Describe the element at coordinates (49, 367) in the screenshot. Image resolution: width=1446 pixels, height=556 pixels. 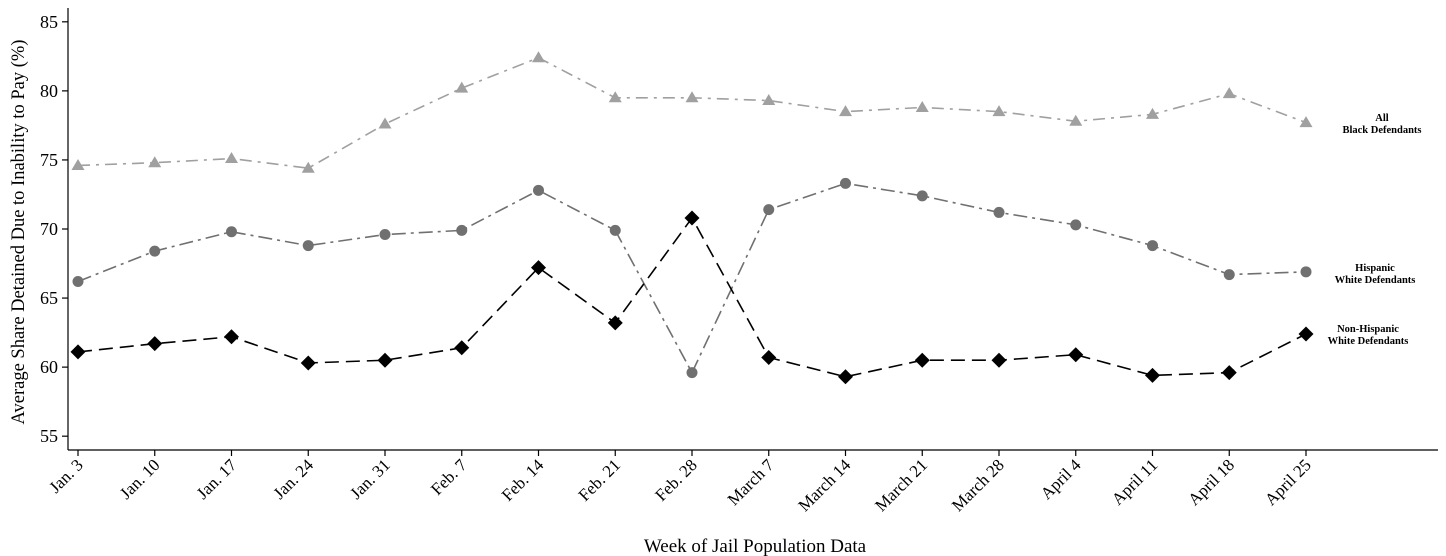
I see `y-tick-label: 60` at that location.